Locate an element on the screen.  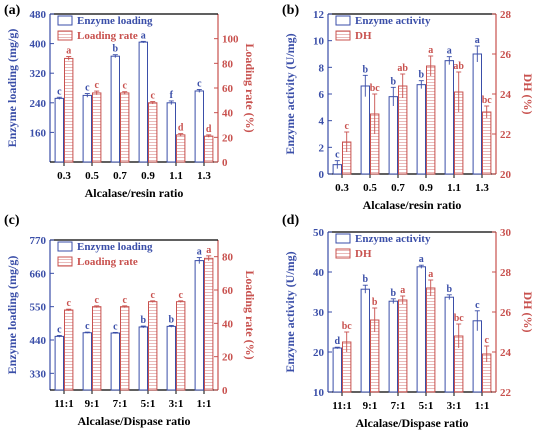
y-axis-label: Enzyme loading (mg/g) is located at coordinates (12, 88).